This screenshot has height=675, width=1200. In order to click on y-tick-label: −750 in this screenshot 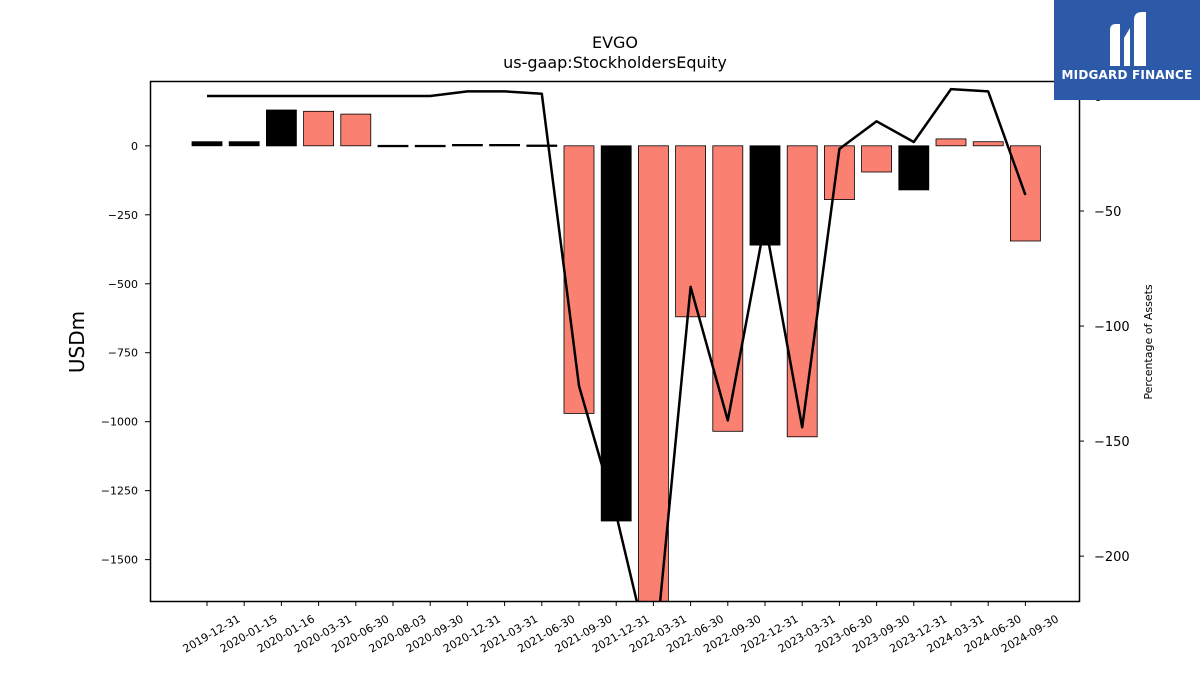, I will do `click(123, 353)`.